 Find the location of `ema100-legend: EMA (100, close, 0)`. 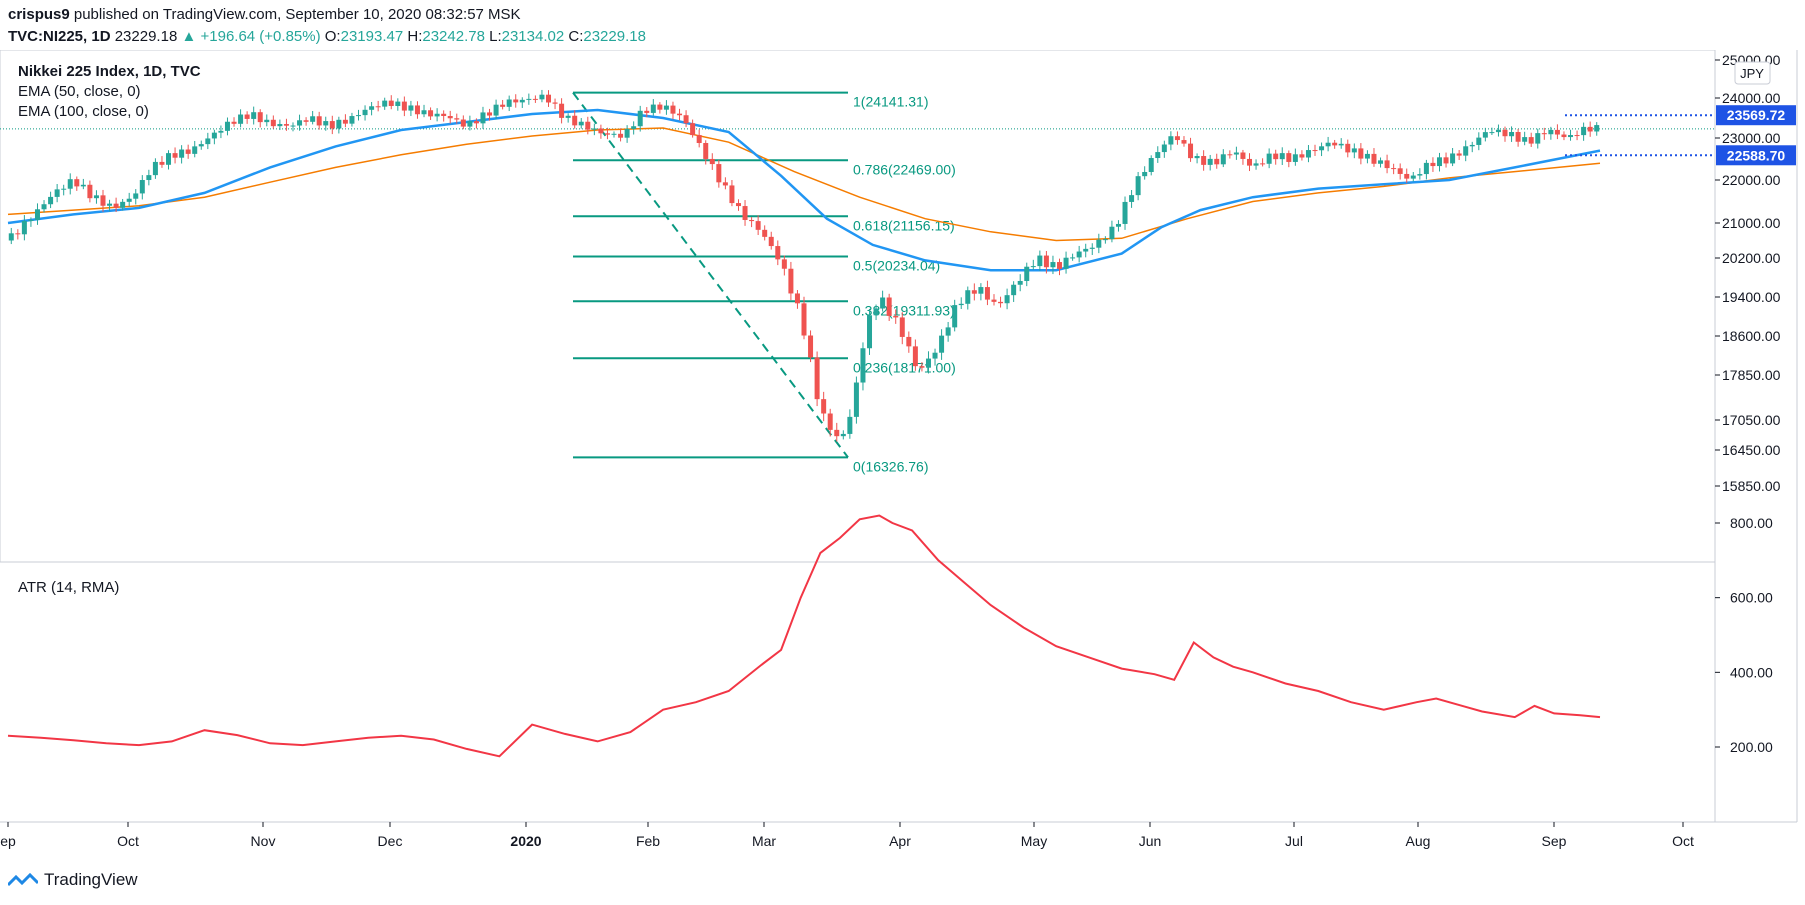

ema100-legend: EMA (100, close, 0) is located at coordinates (83, 111).